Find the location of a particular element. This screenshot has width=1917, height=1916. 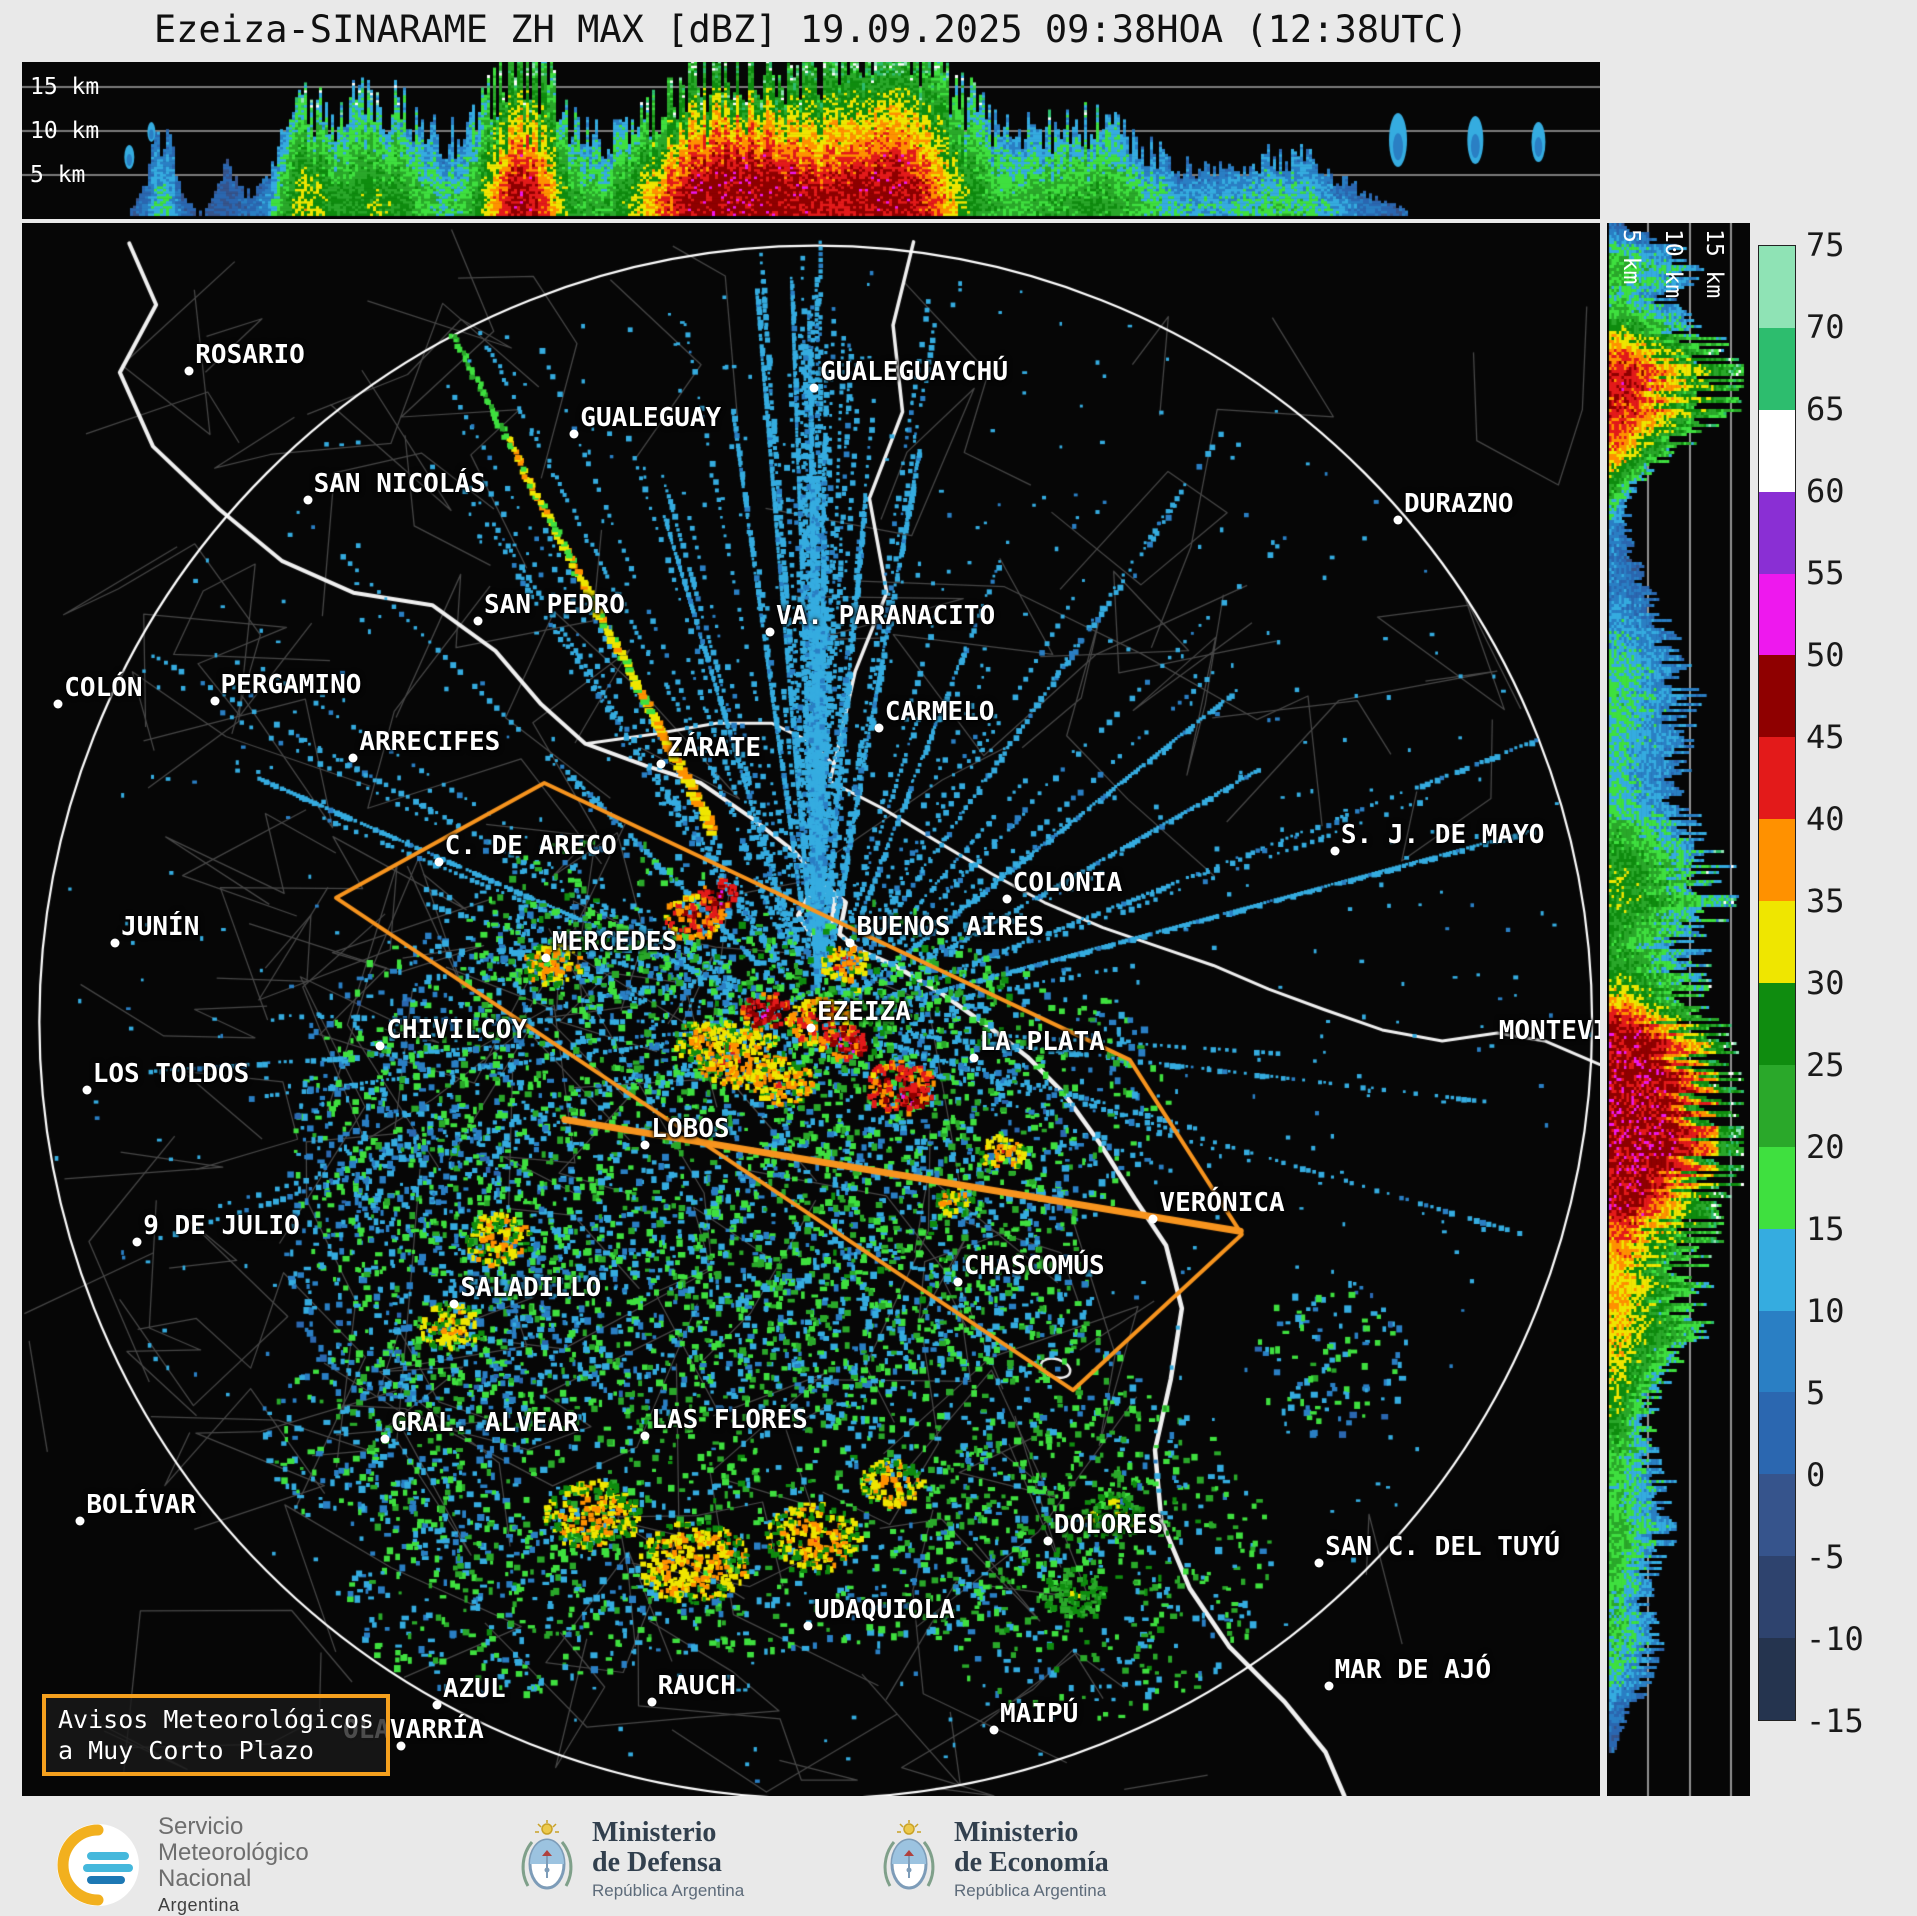

colorbar: 75 70 65 60 55 50 45 40 35 30 25 20 15 10 5 0 -5 -10 -15 is located at coordinates (1837, 983).